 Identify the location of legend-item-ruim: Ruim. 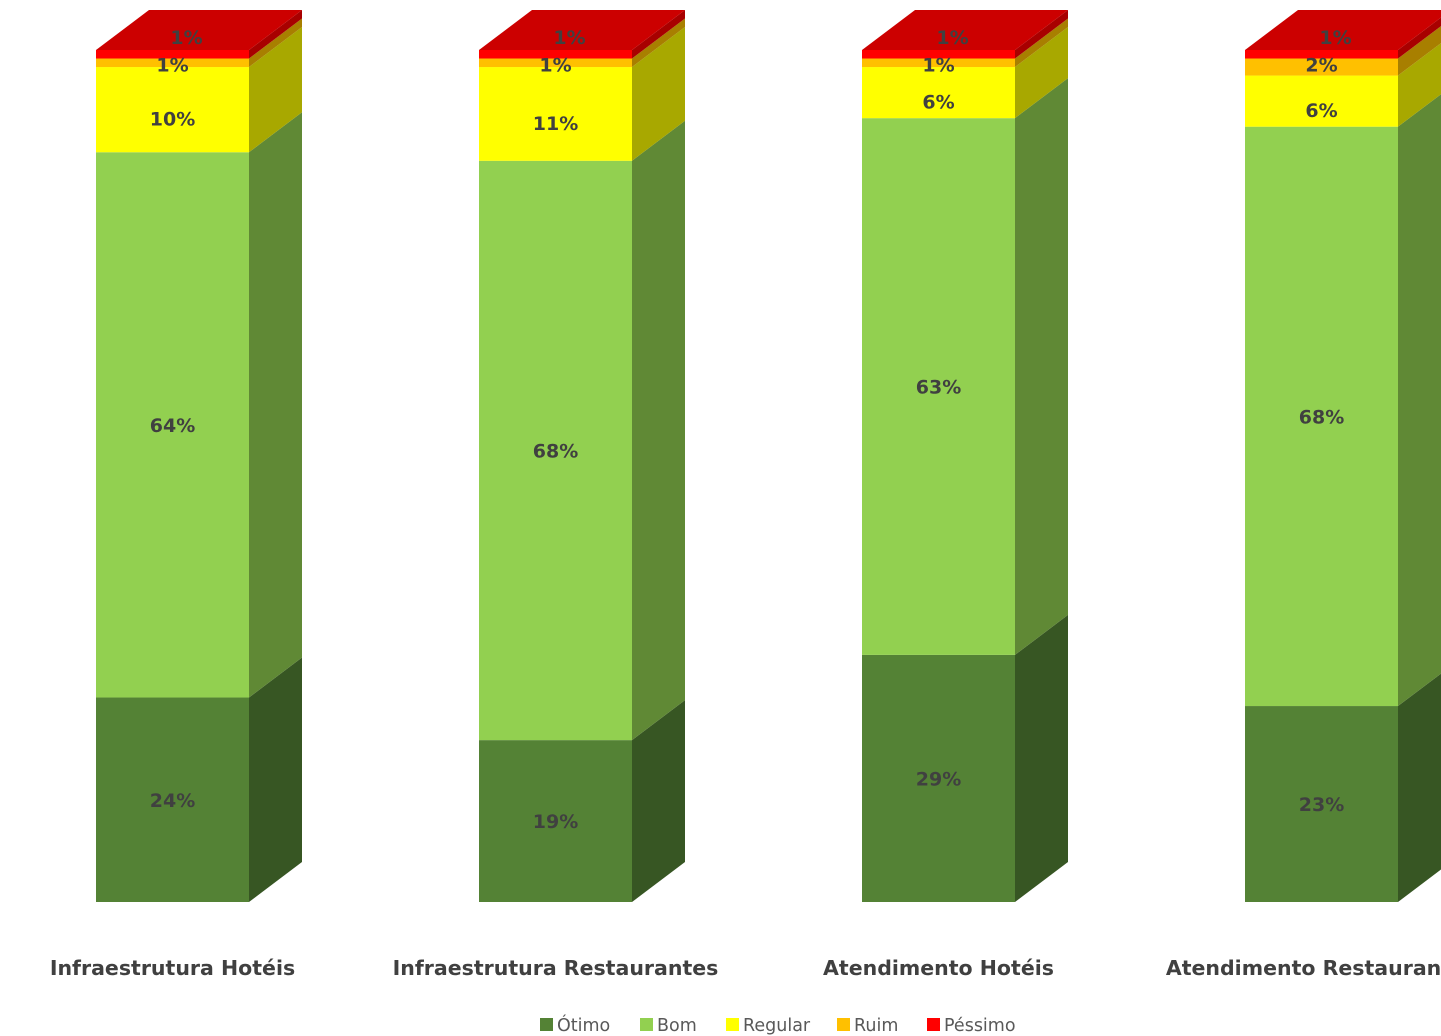
(867, 1026).